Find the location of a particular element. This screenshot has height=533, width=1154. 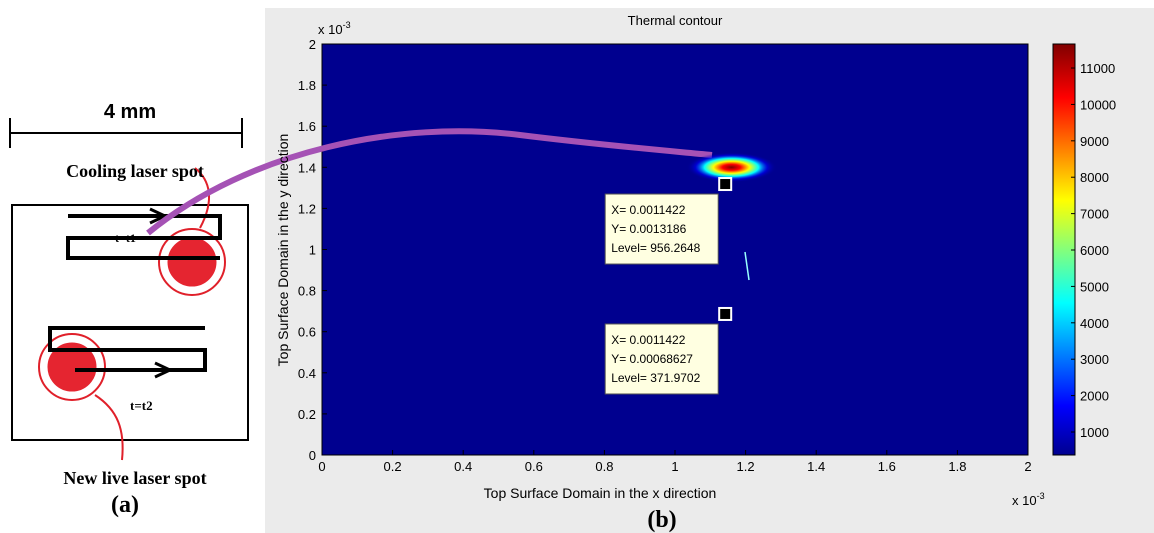

data-tip-text: Y= 0.0013186 is located at coordinates (648, 229).